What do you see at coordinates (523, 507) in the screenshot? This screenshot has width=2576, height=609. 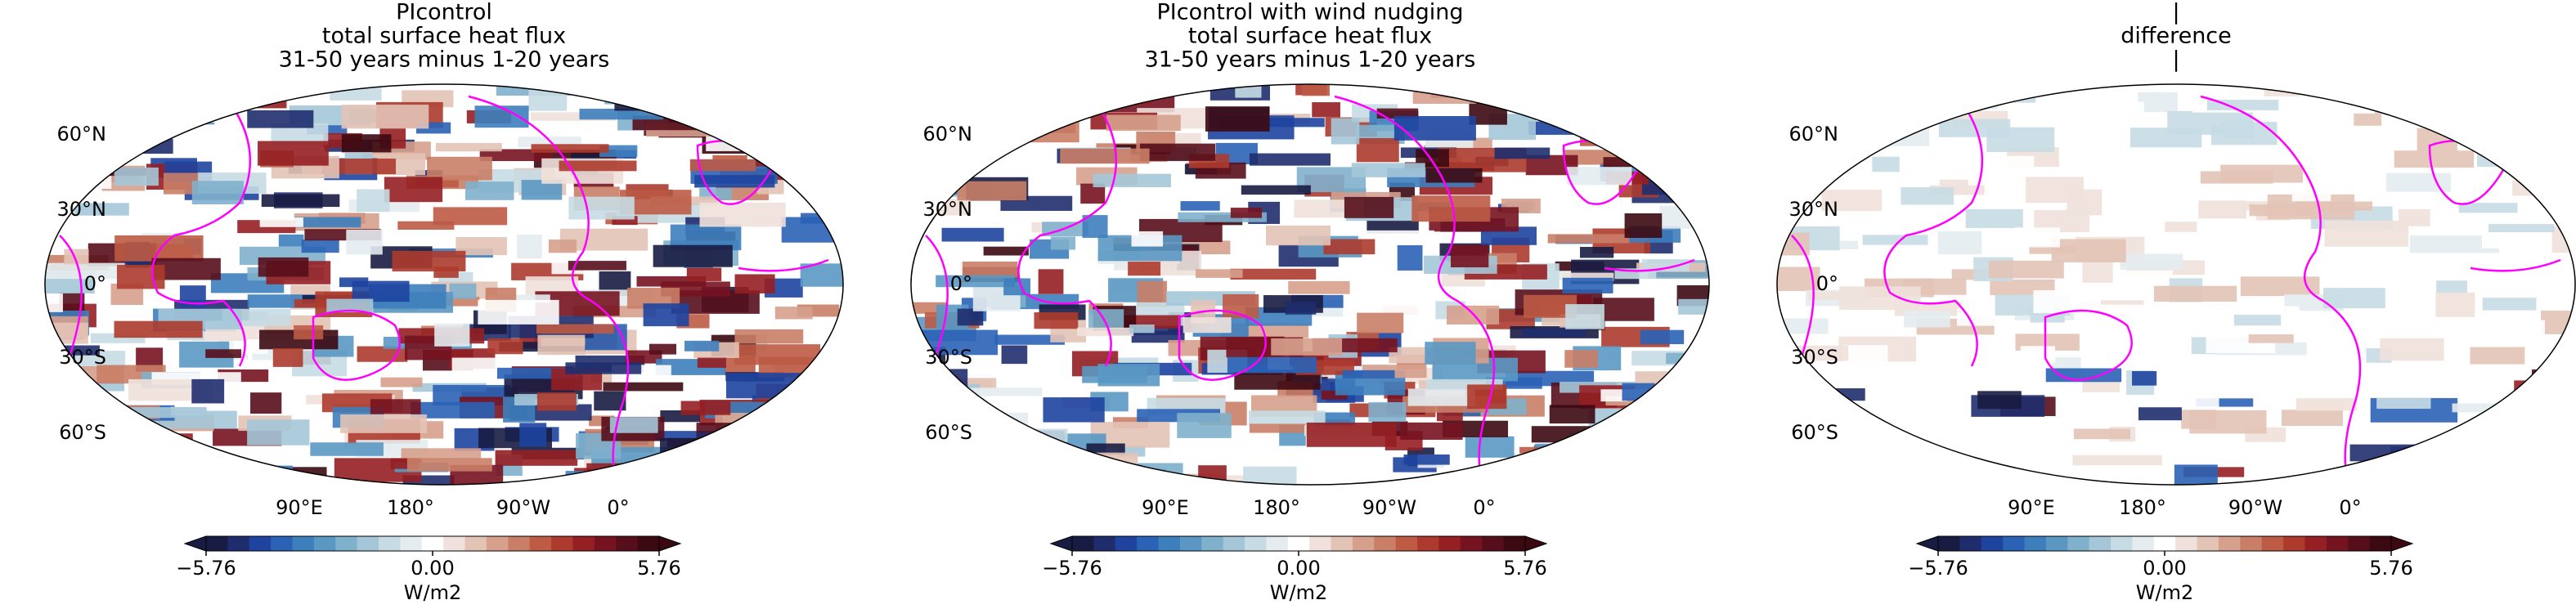 I see `lon-label: 90°W` at bounding box center [523, 507].